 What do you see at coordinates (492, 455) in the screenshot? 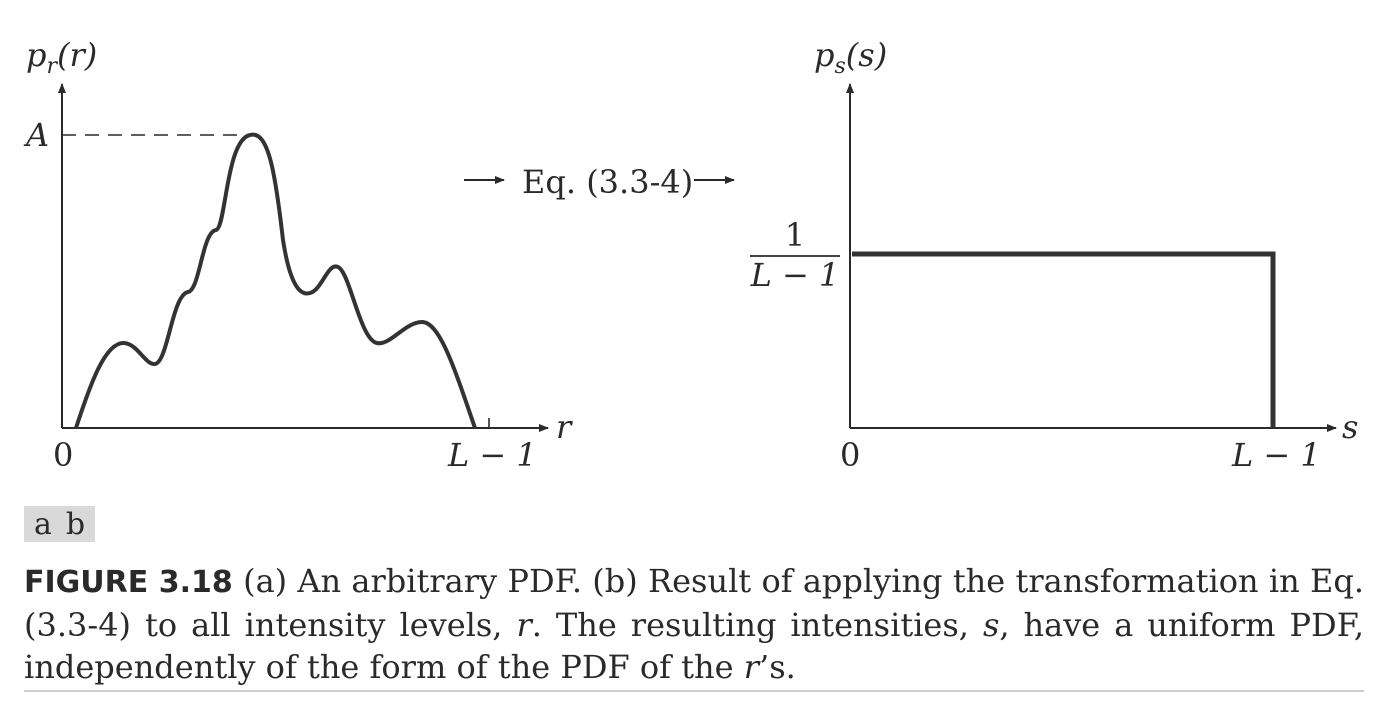
I see `panel-a-x-tick-label-end: L − 1` at bounding box center [492, 455].